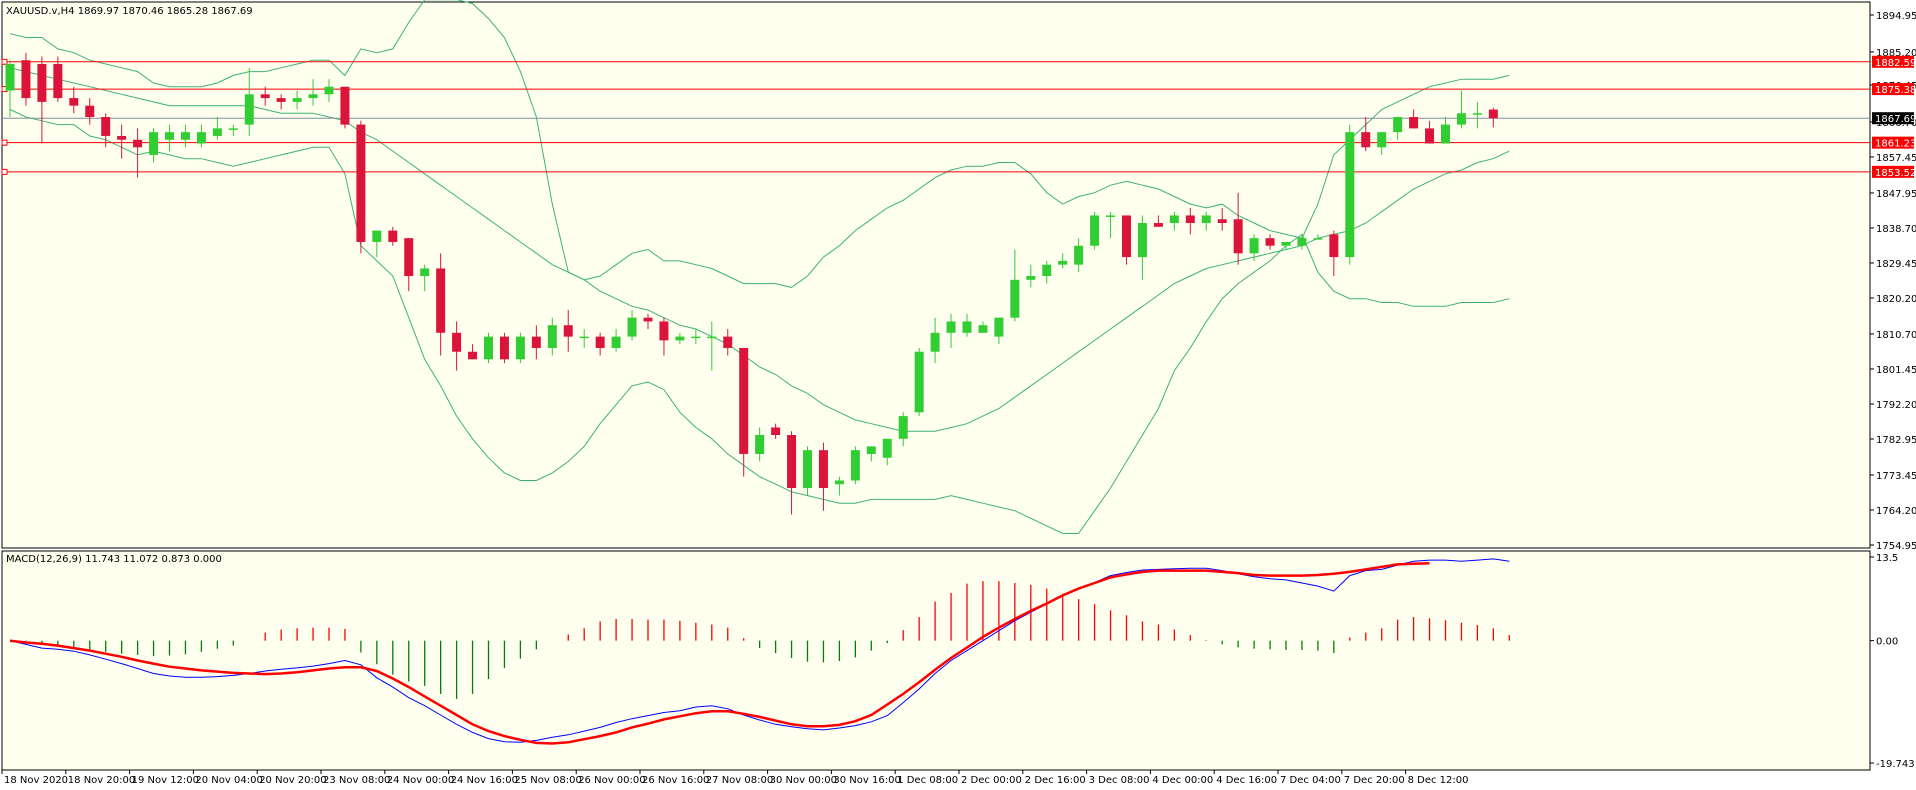 The image size is (1916, 790). Describe the element at coordinates (420, 780) in the screenshot. I see `time-tick-label: 24 Nov 00:00` at that location.